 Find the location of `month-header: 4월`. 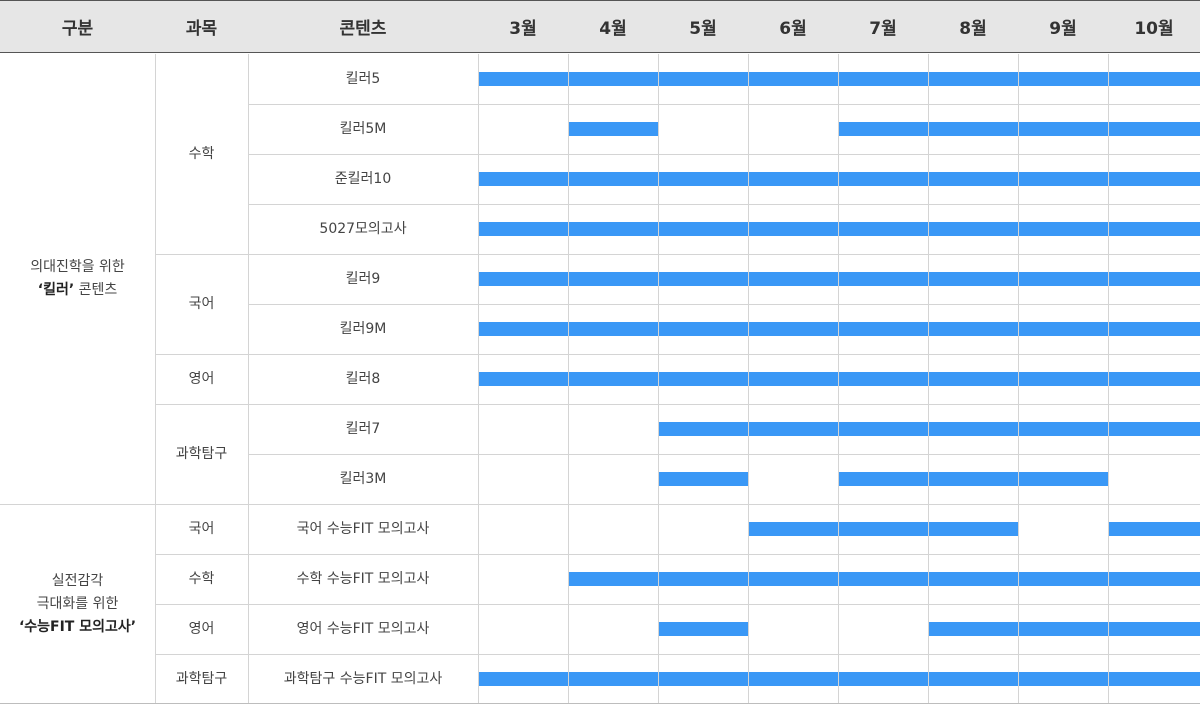

month-header: 4월 is located at coordinates (613, 29).